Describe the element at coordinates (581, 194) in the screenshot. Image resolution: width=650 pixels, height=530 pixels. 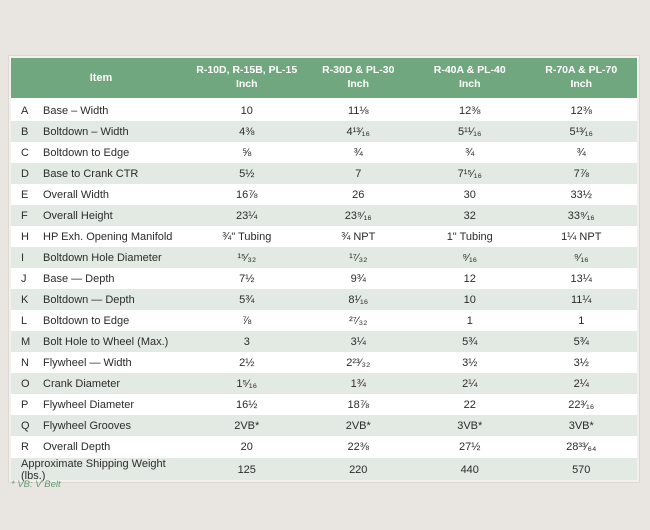
I see `row-value: 33½` at that location.